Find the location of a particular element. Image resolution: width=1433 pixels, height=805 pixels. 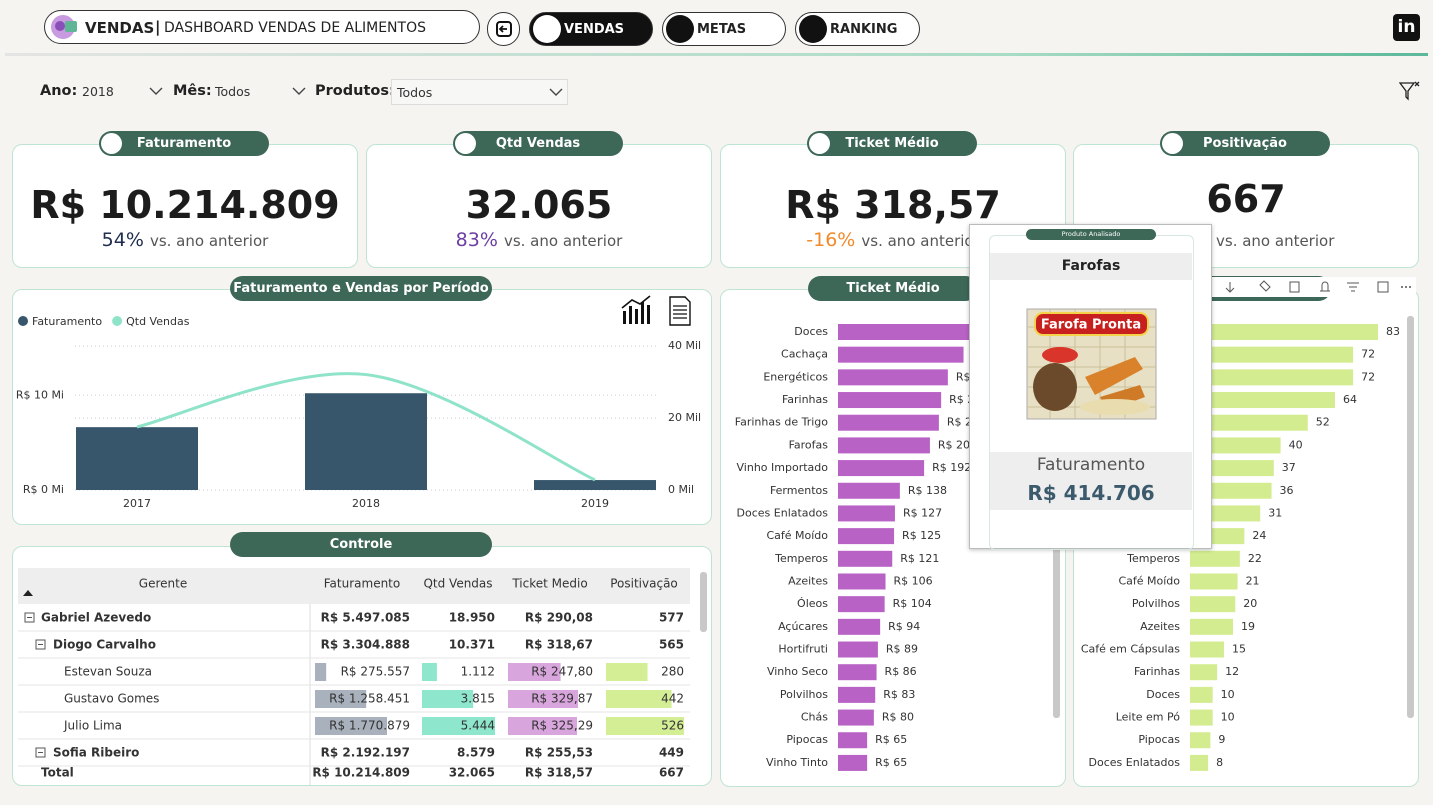

x-tick-label: 2019 is located at coordinates (595, 503).